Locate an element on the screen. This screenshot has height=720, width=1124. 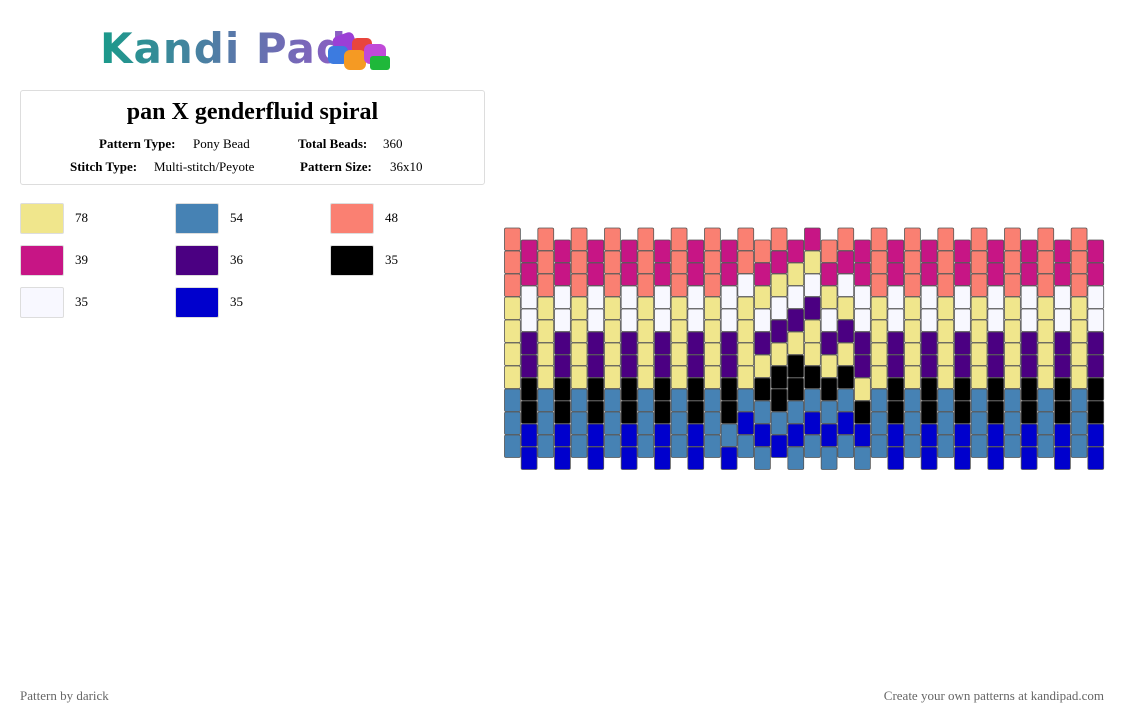
pattern-title: pan X genderfluid spiral is located at coordinates (252, 112).